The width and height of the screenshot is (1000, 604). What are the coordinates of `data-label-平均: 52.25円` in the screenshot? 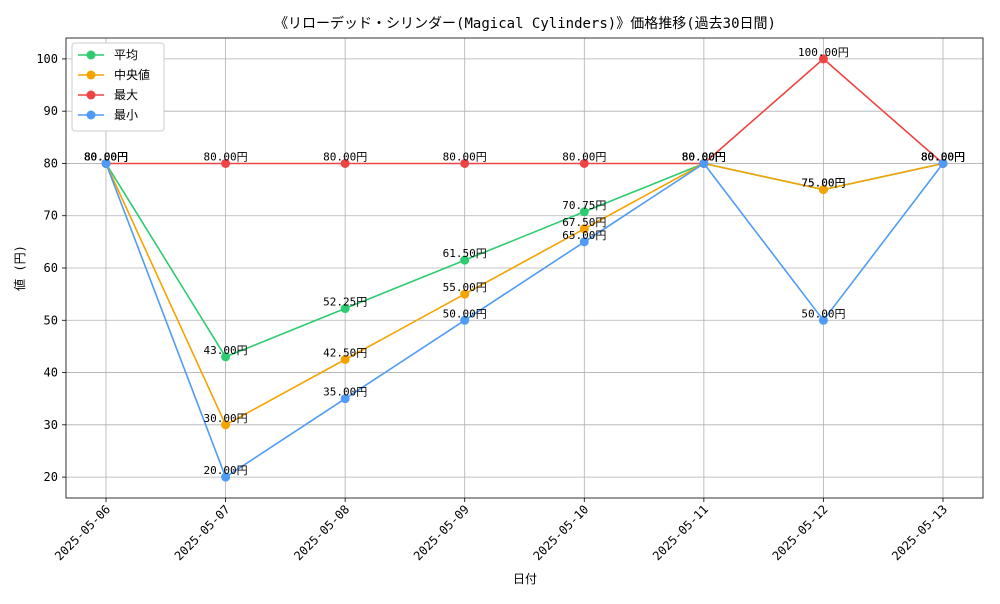 It's located at (345, 302).